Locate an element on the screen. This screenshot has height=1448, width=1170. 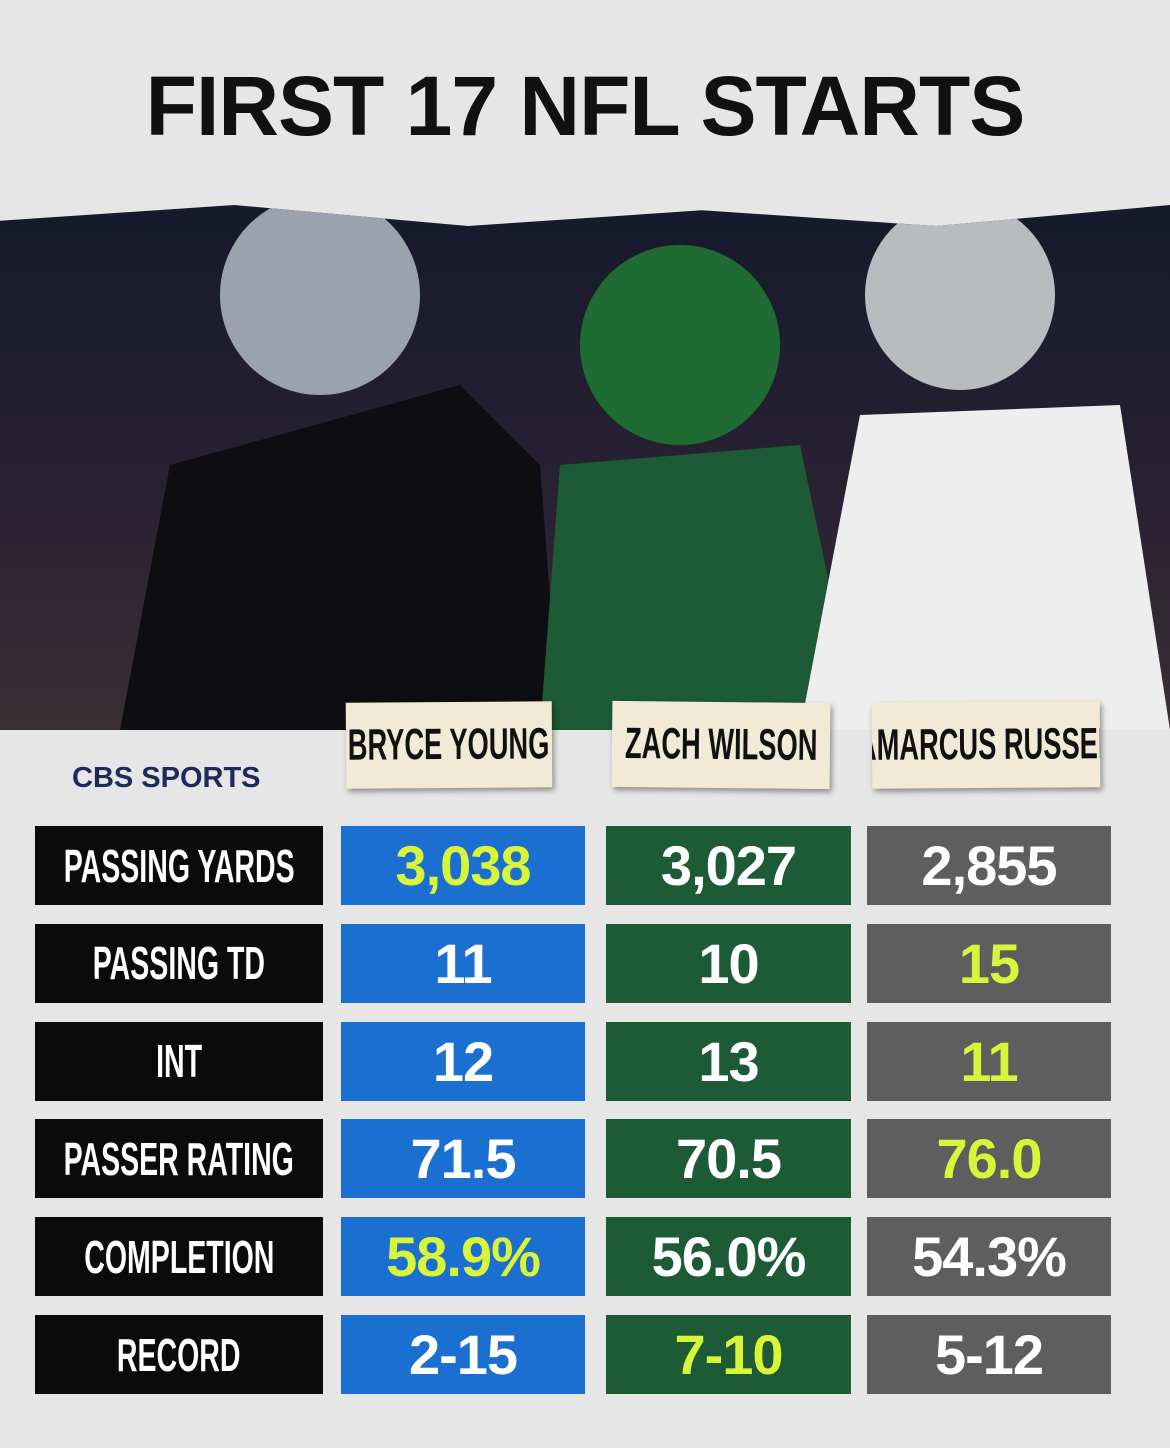
player-name: BRYCE YOUNG is located at coordinates (449, 745).